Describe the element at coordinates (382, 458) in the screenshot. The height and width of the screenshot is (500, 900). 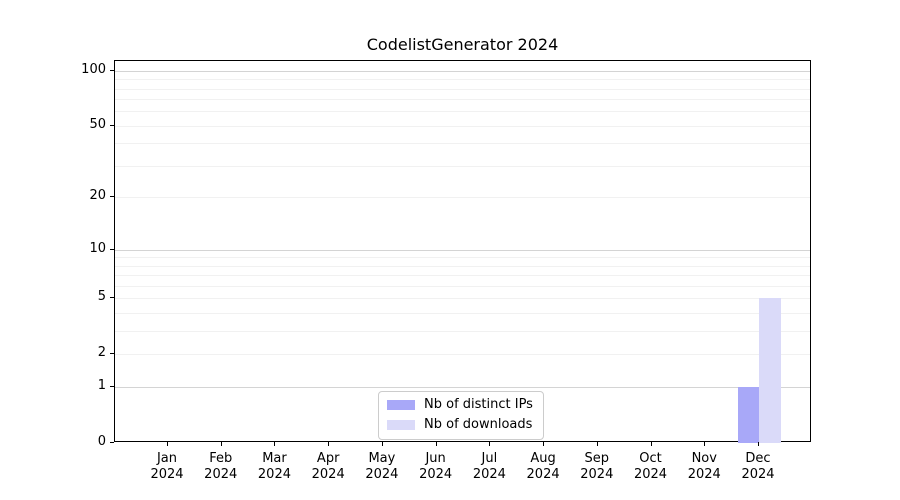
I see `x-tick-month: May` at that location.